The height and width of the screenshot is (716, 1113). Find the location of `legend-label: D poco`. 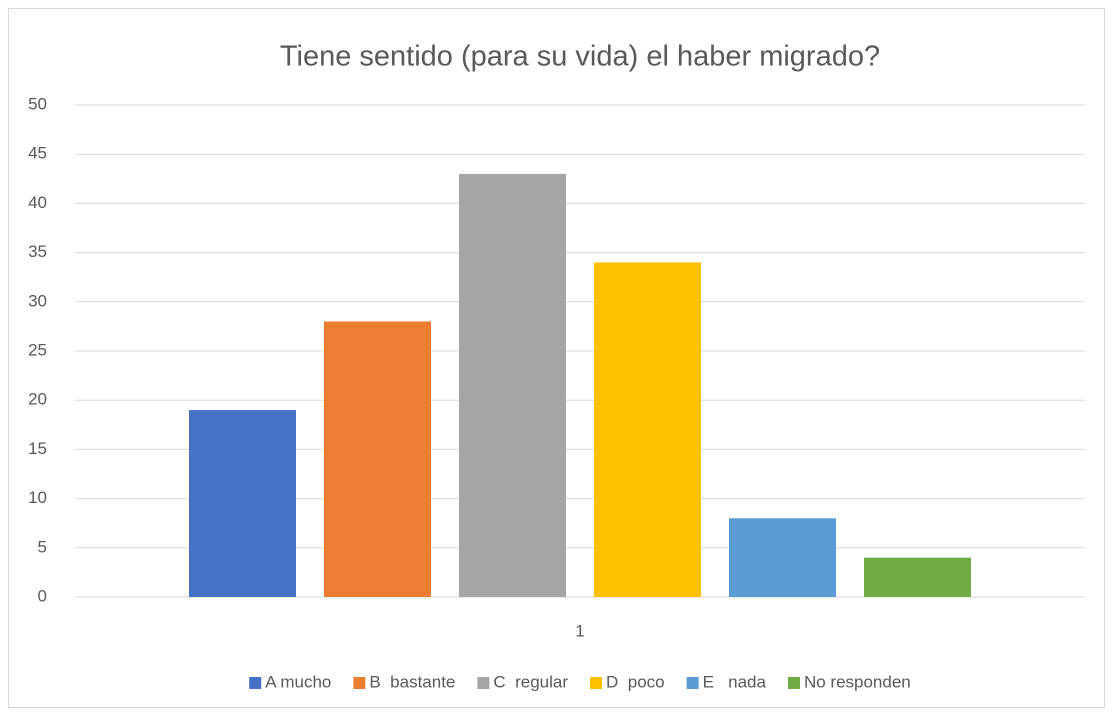

legend-label: D poco is located at coordinates (635, 681).